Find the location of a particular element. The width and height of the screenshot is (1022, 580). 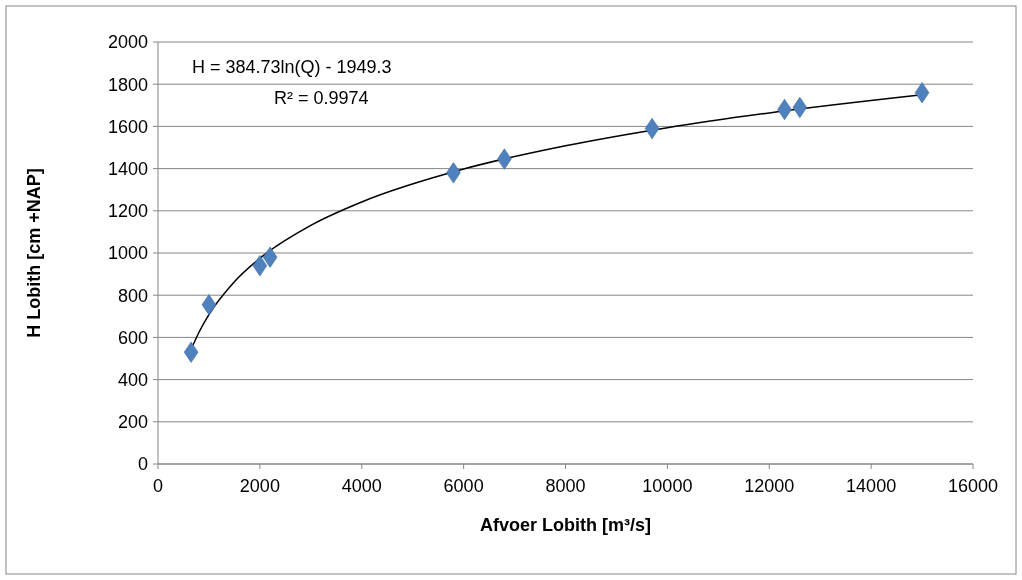

x-tick-label: 14000 is located at coordinates (871, 486).